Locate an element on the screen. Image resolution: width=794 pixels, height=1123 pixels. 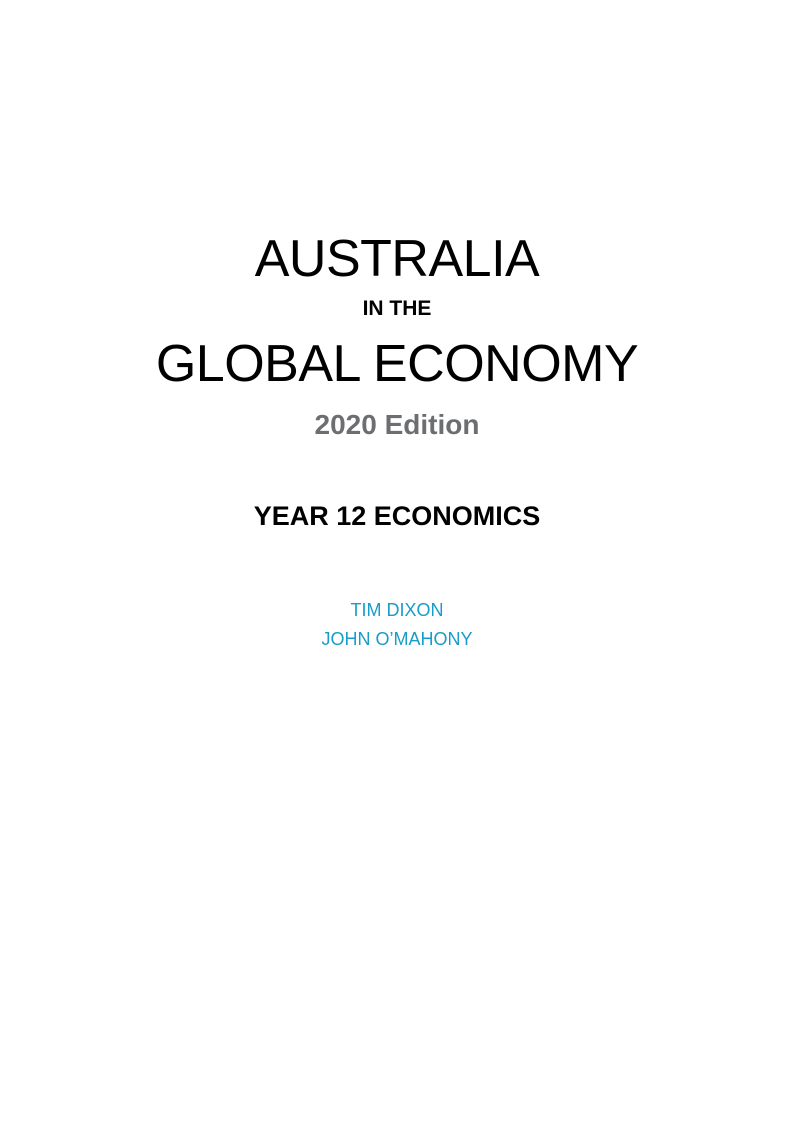
author-name: TIM DIXON is located at coordinates (397, 610).